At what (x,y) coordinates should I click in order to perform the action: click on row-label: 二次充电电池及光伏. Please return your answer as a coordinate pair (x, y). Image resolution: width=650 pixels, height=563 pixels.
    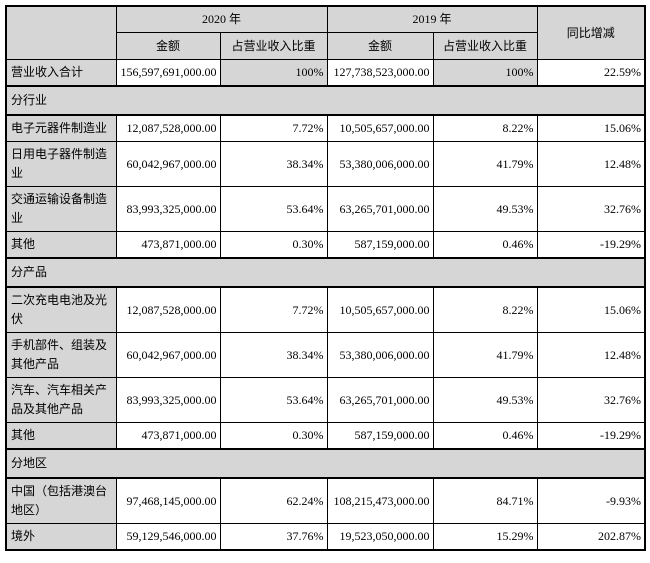
    Looking at the image, I should click on (61, 309).